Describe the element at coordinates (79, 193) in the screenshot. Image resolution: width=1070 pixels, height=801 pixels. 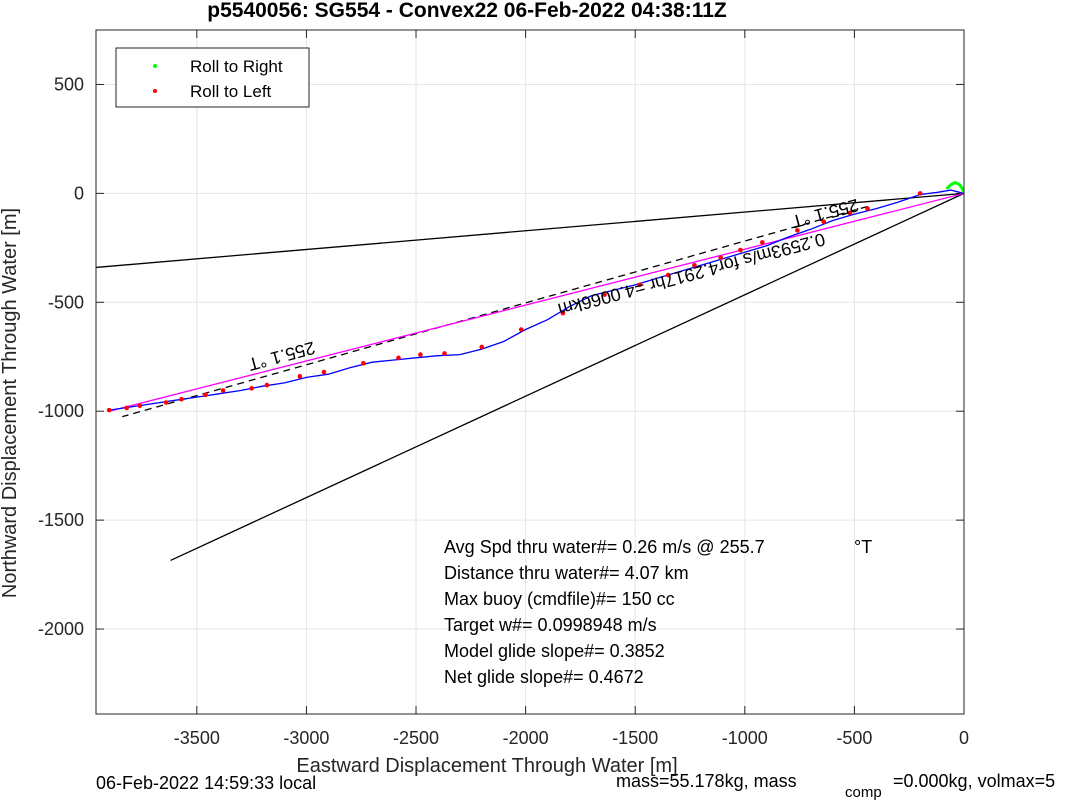
I see `y-tick-label-1: 0` at that location.